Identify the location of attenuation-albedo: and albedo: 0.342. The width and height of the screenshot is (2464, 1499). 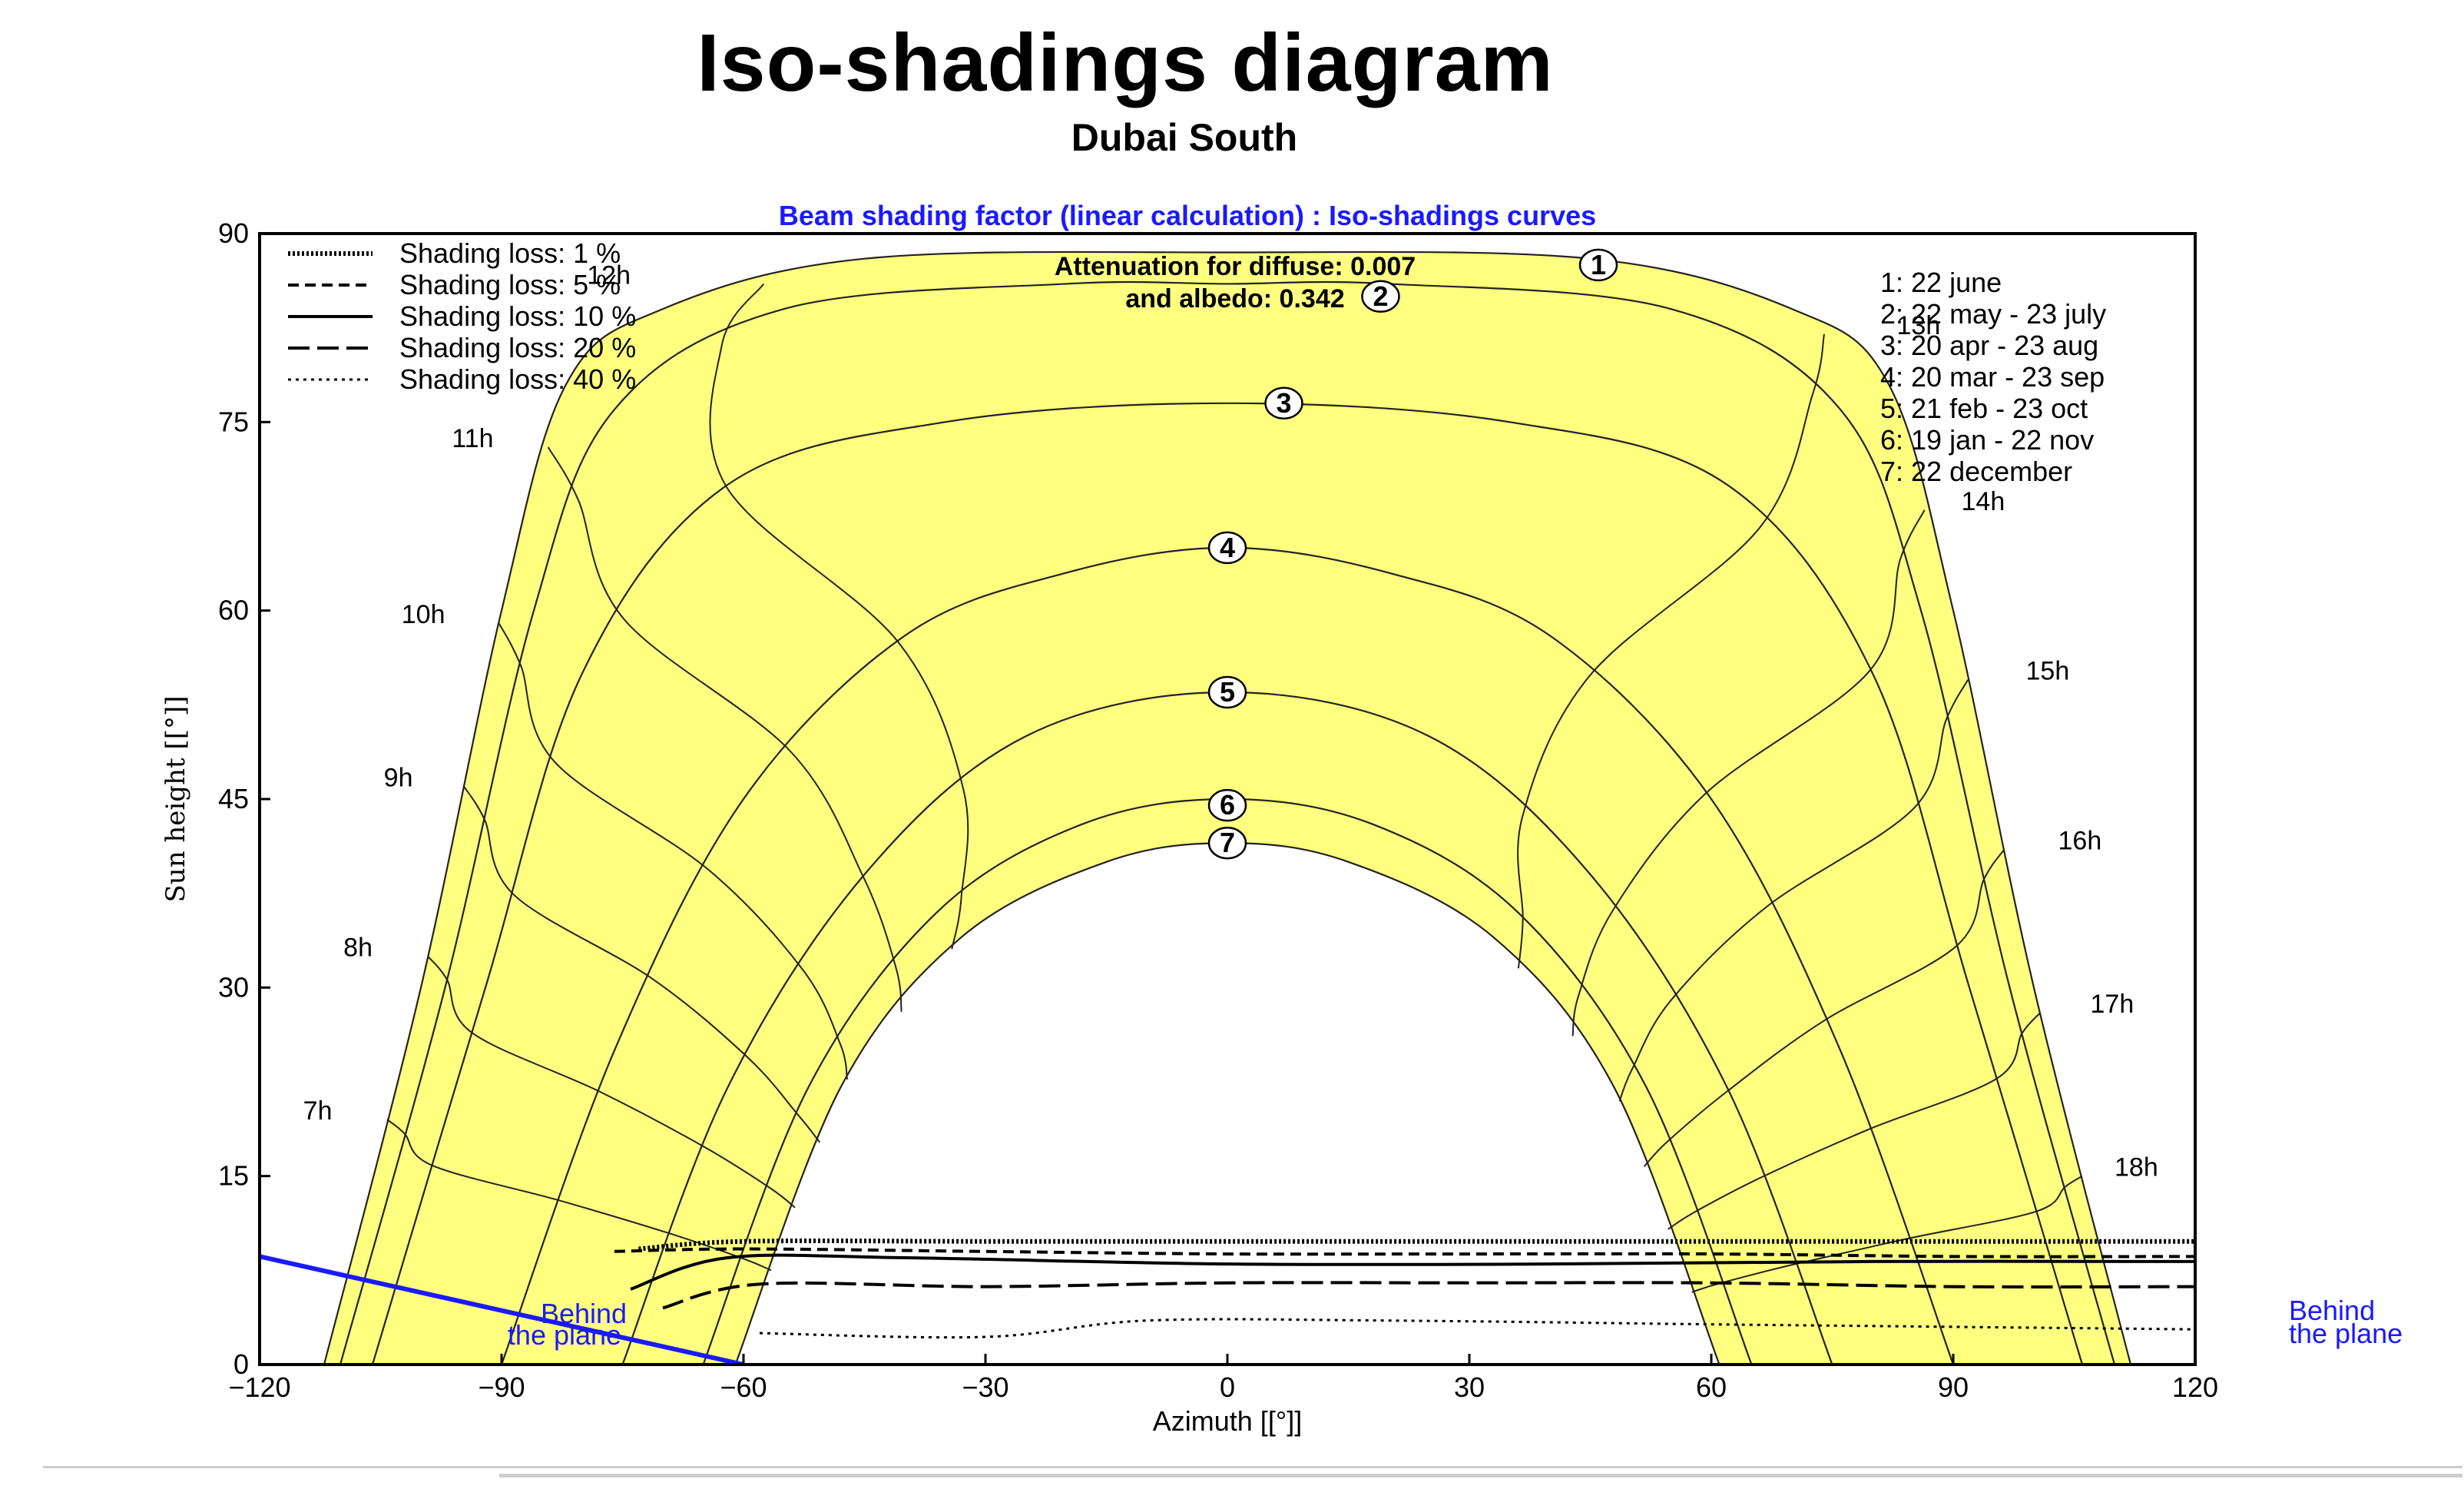
(1234, 298).